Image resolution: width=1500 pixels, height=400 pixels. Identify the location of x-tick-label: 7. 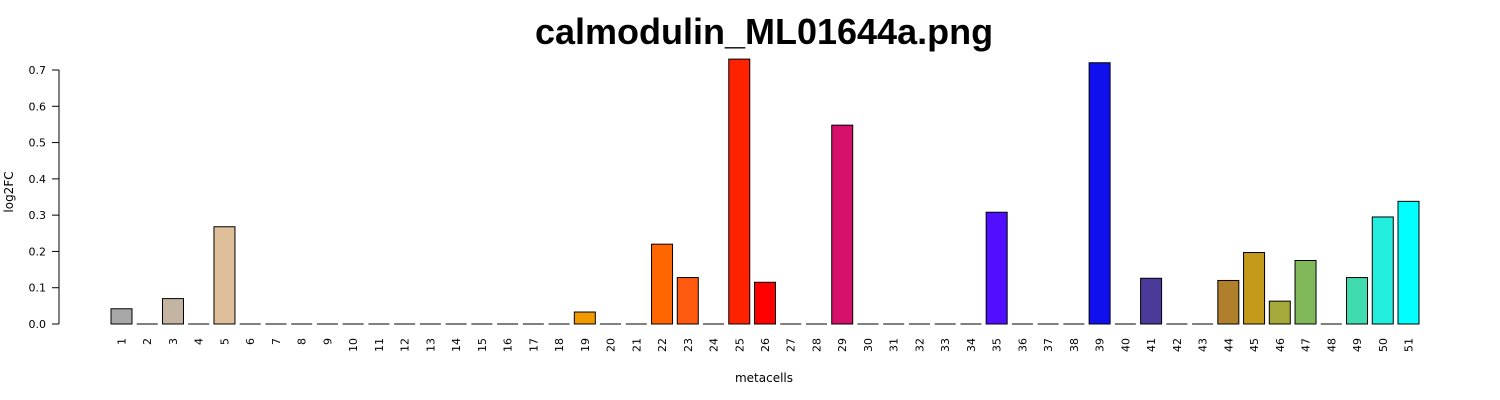
(276, 341).